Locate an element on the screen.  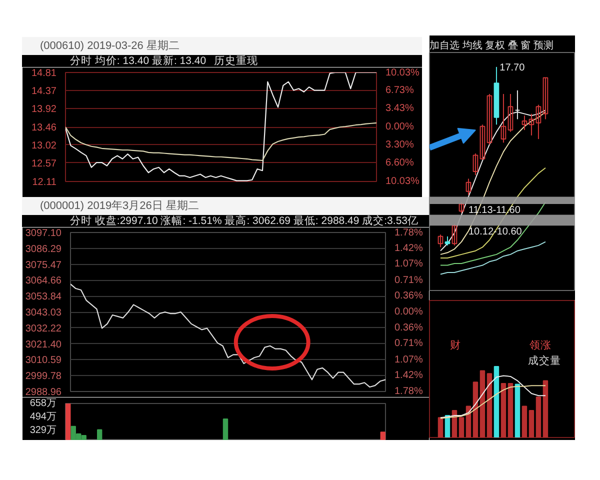
y2-tick-label: 3.30% is located at coordinates (400, 144).